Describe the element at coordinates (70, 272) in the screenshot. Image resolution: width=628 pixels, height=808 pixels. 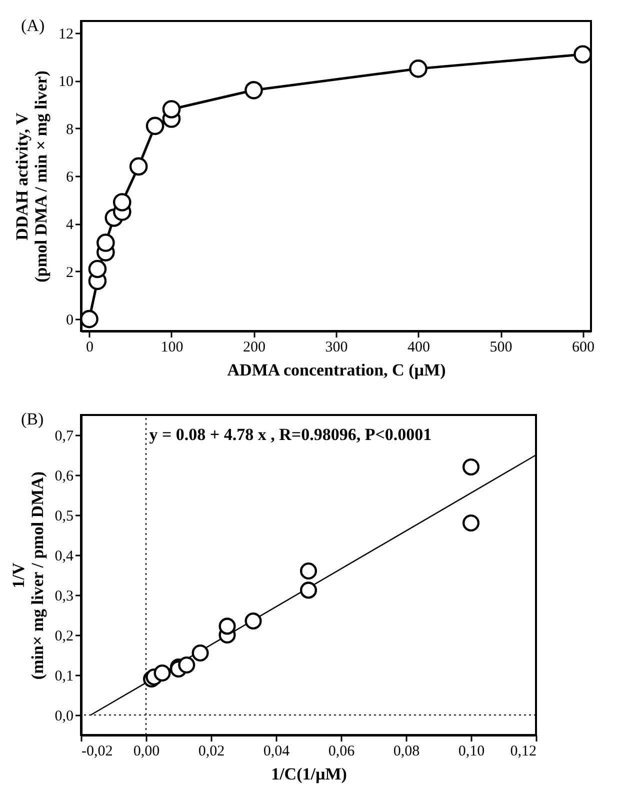
I see `y-tick-label: 2` at that location.